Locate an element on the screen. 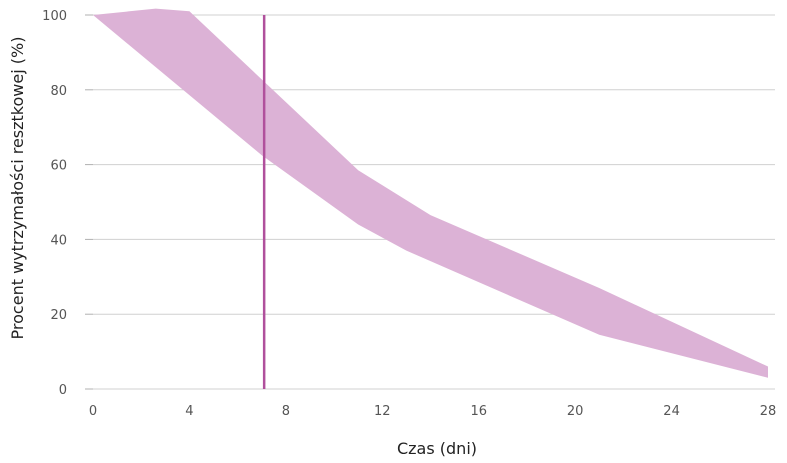 This screenshot has height=463, width=787. y-axis-title: Procent wytrzymałości resztkowej (%) is located at coordinates (17, 188).